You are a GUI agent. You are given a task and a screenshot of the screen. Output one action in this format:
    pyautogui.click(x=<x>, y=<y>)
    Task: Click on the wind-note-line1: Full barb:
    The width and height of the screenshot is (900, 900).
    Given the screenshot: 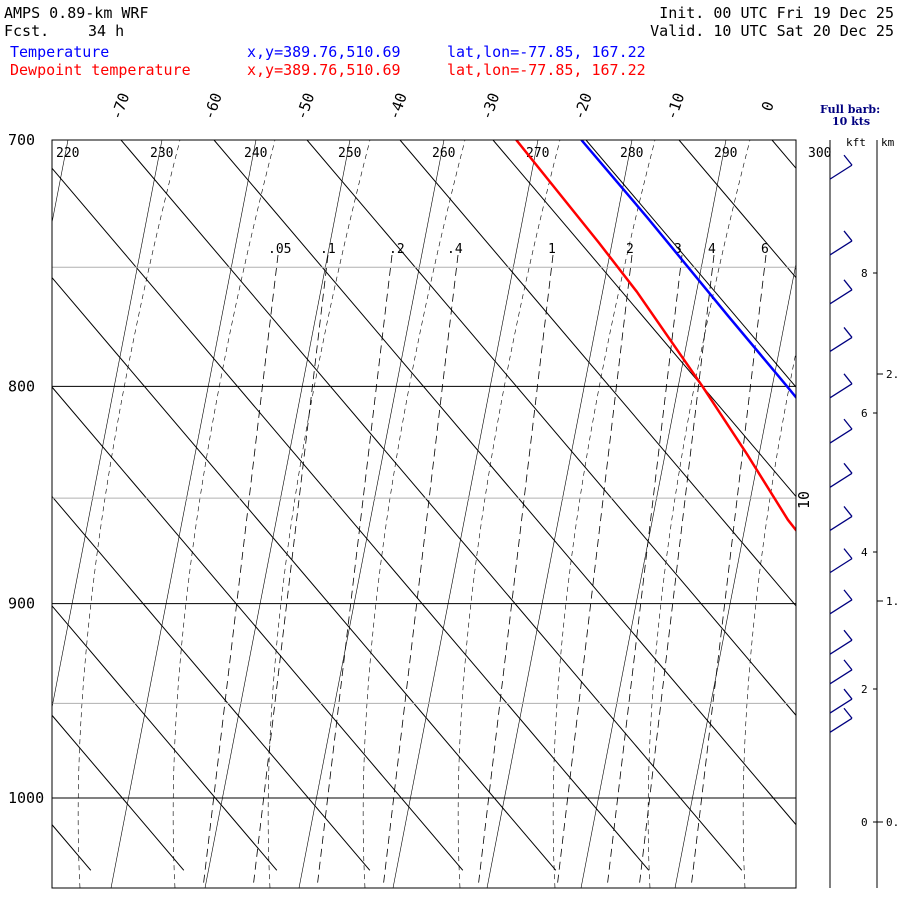 What is the action you would take?
    pyautogui.click(x=850, y=109)
    